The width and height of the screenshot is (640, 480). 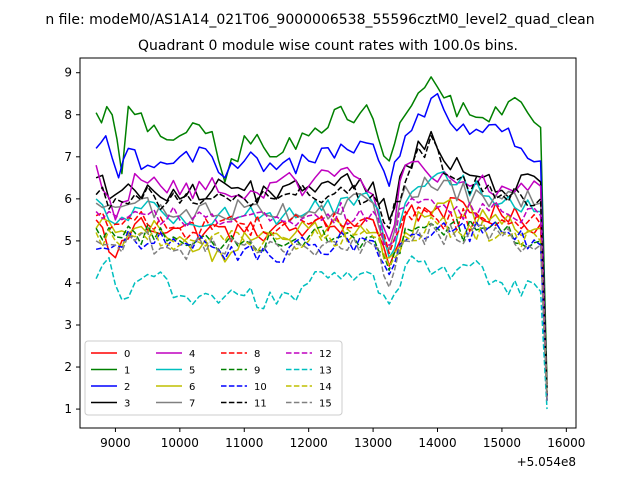 I want to click on y-tick-label: 9, so click(x=68, y=73).